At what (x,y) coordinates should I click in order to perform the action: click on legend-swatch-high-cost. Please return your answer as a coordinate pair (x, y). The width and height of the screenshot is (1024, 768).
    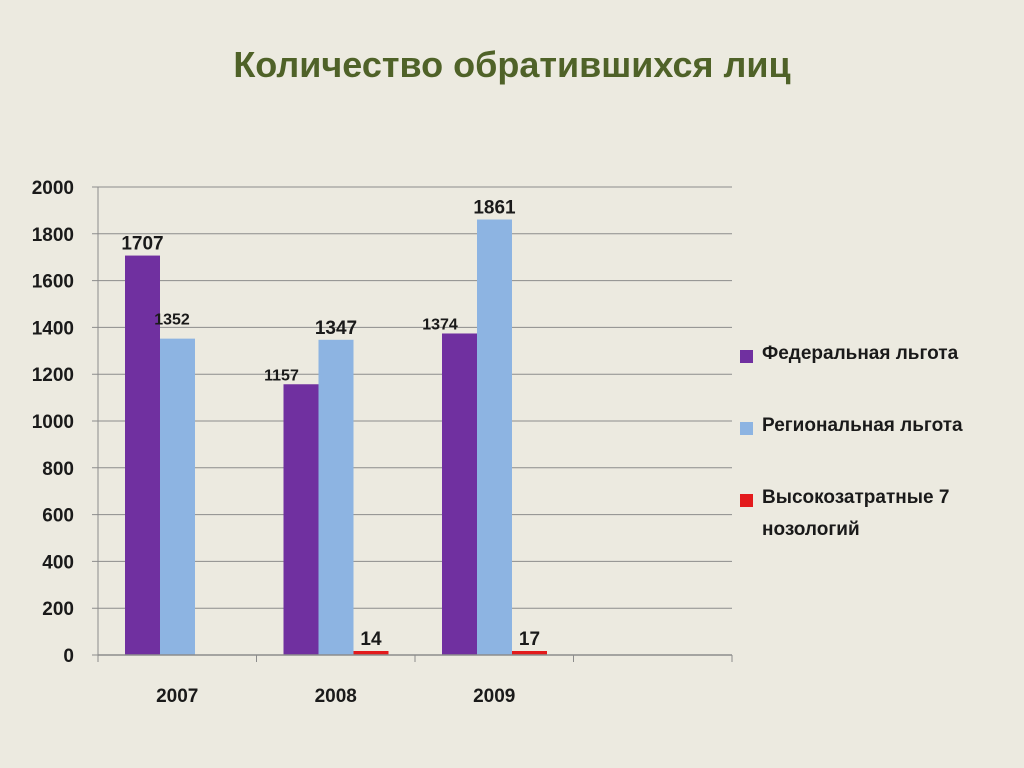
    Looking at the image, I should click on (746, 500).